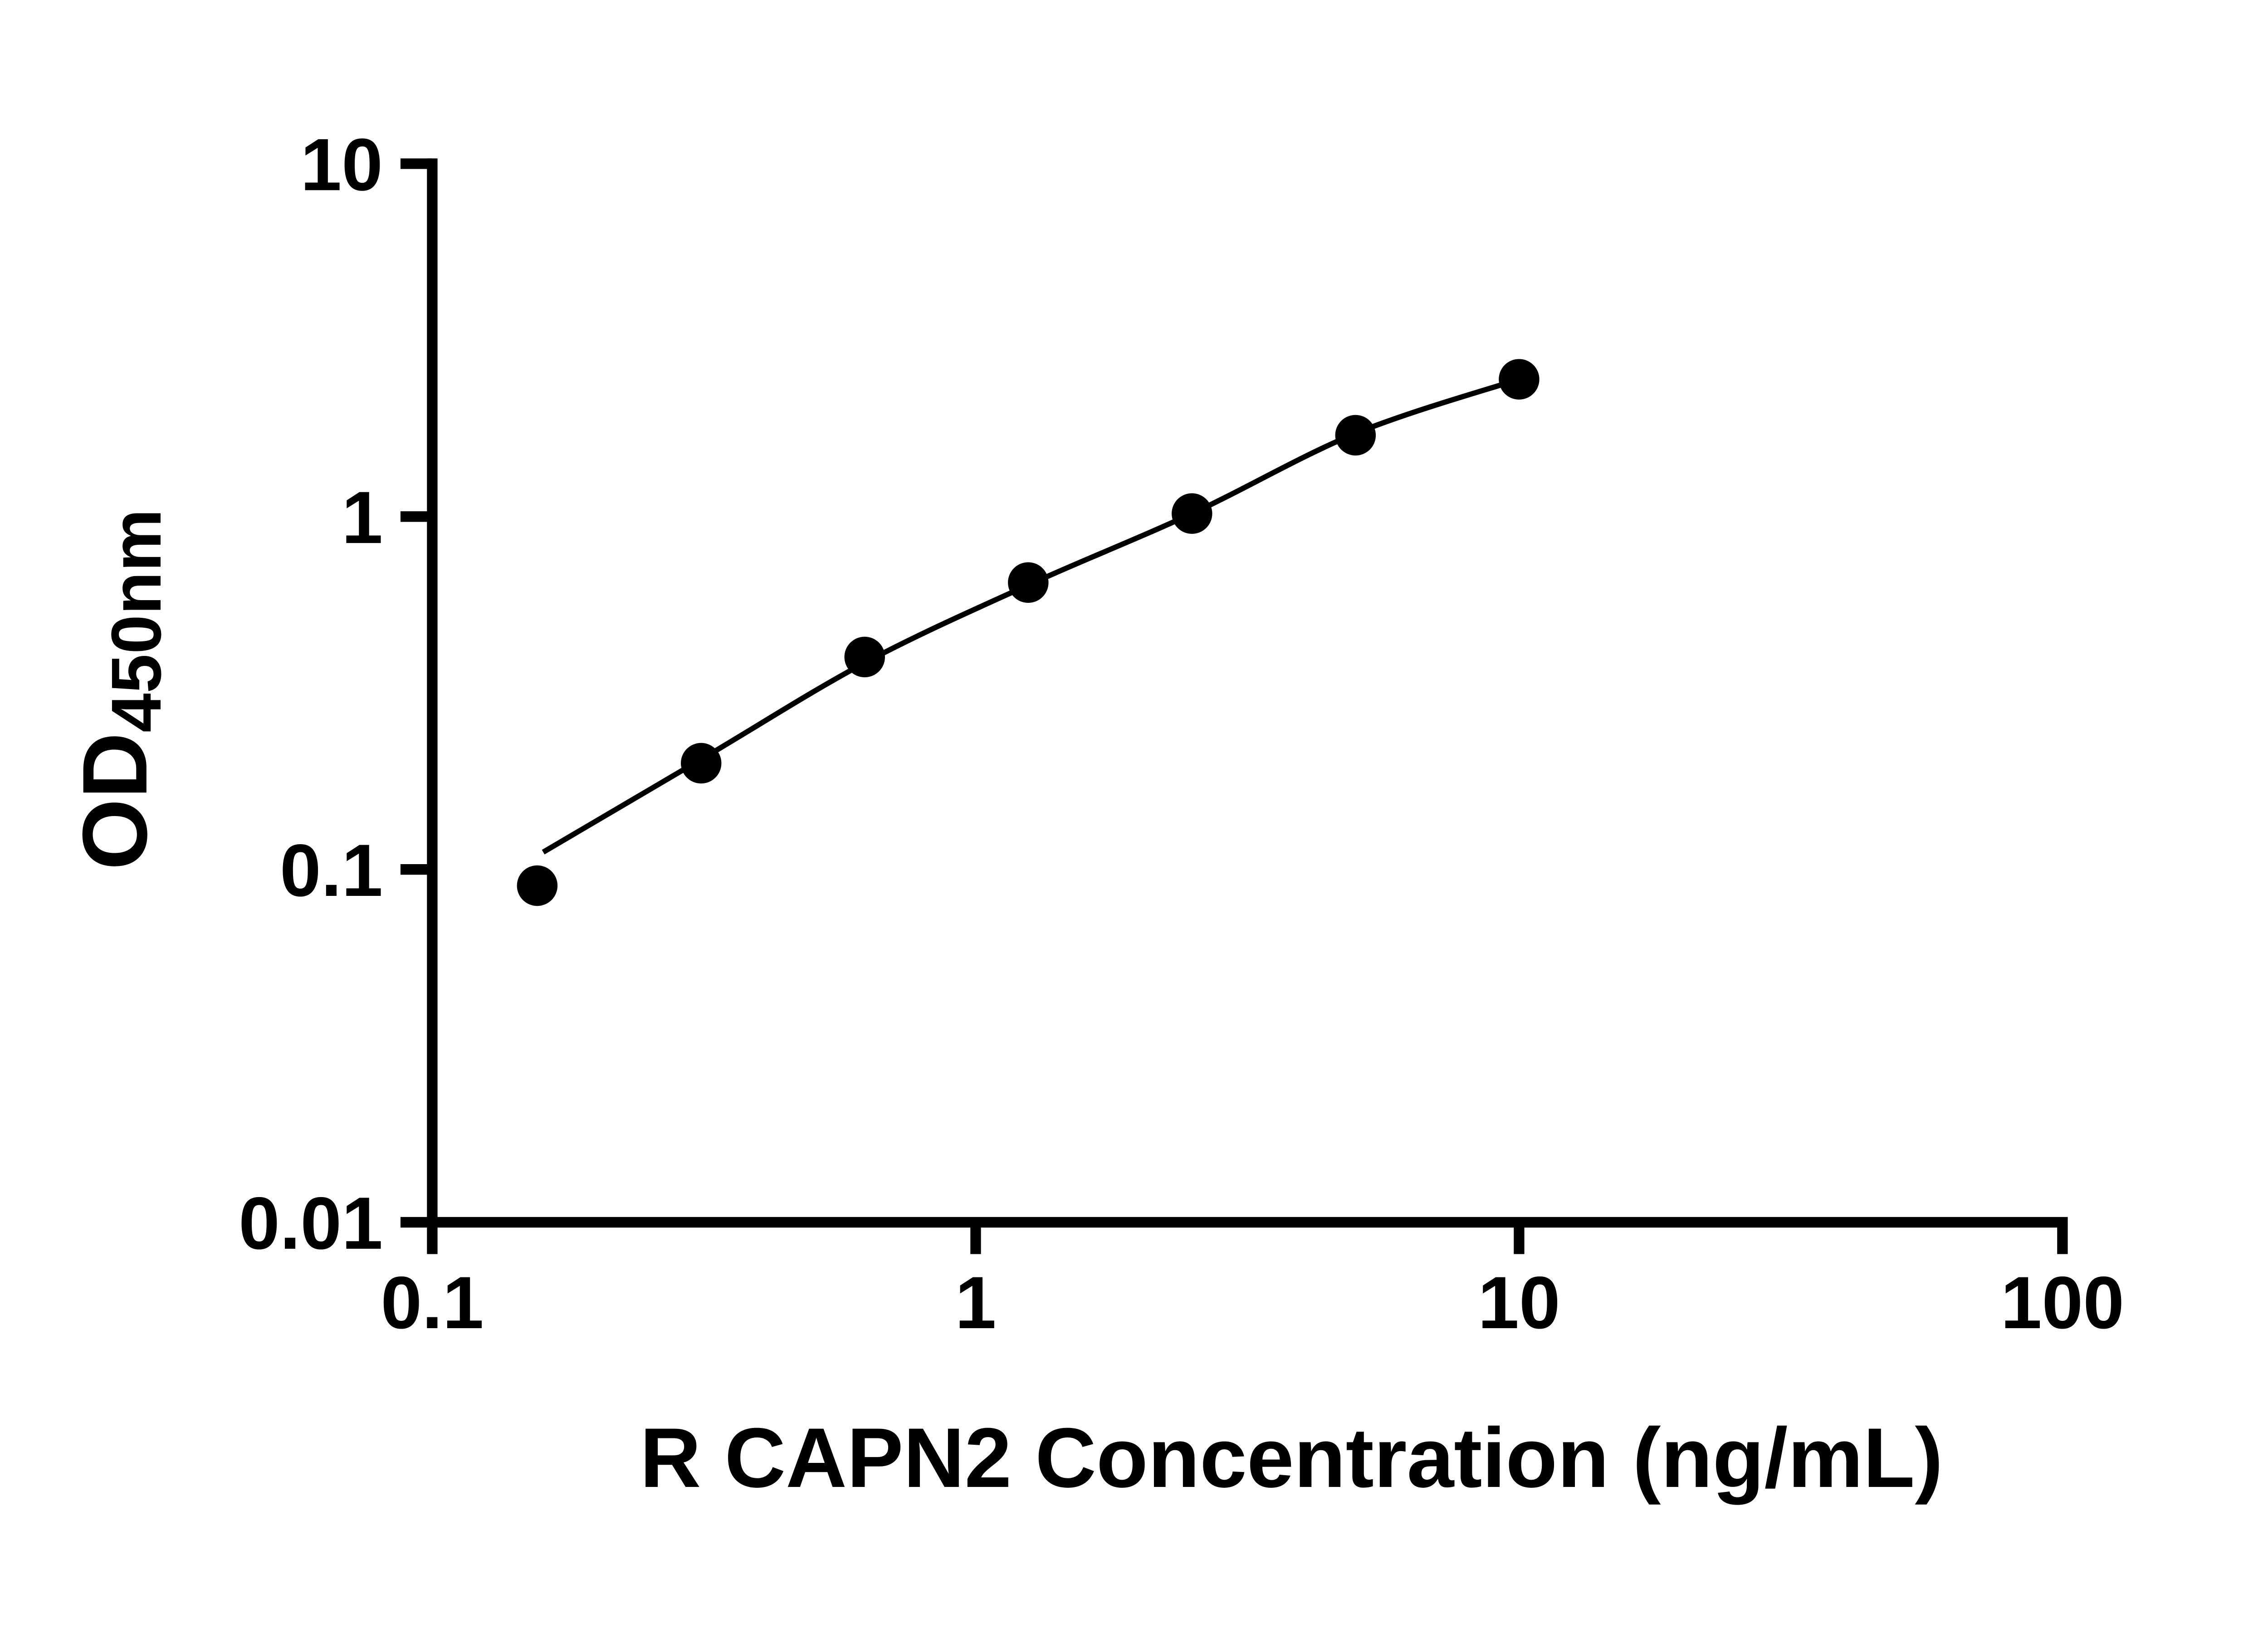  I want to click on y-axis-tick-label: 10, so click(341, 164).